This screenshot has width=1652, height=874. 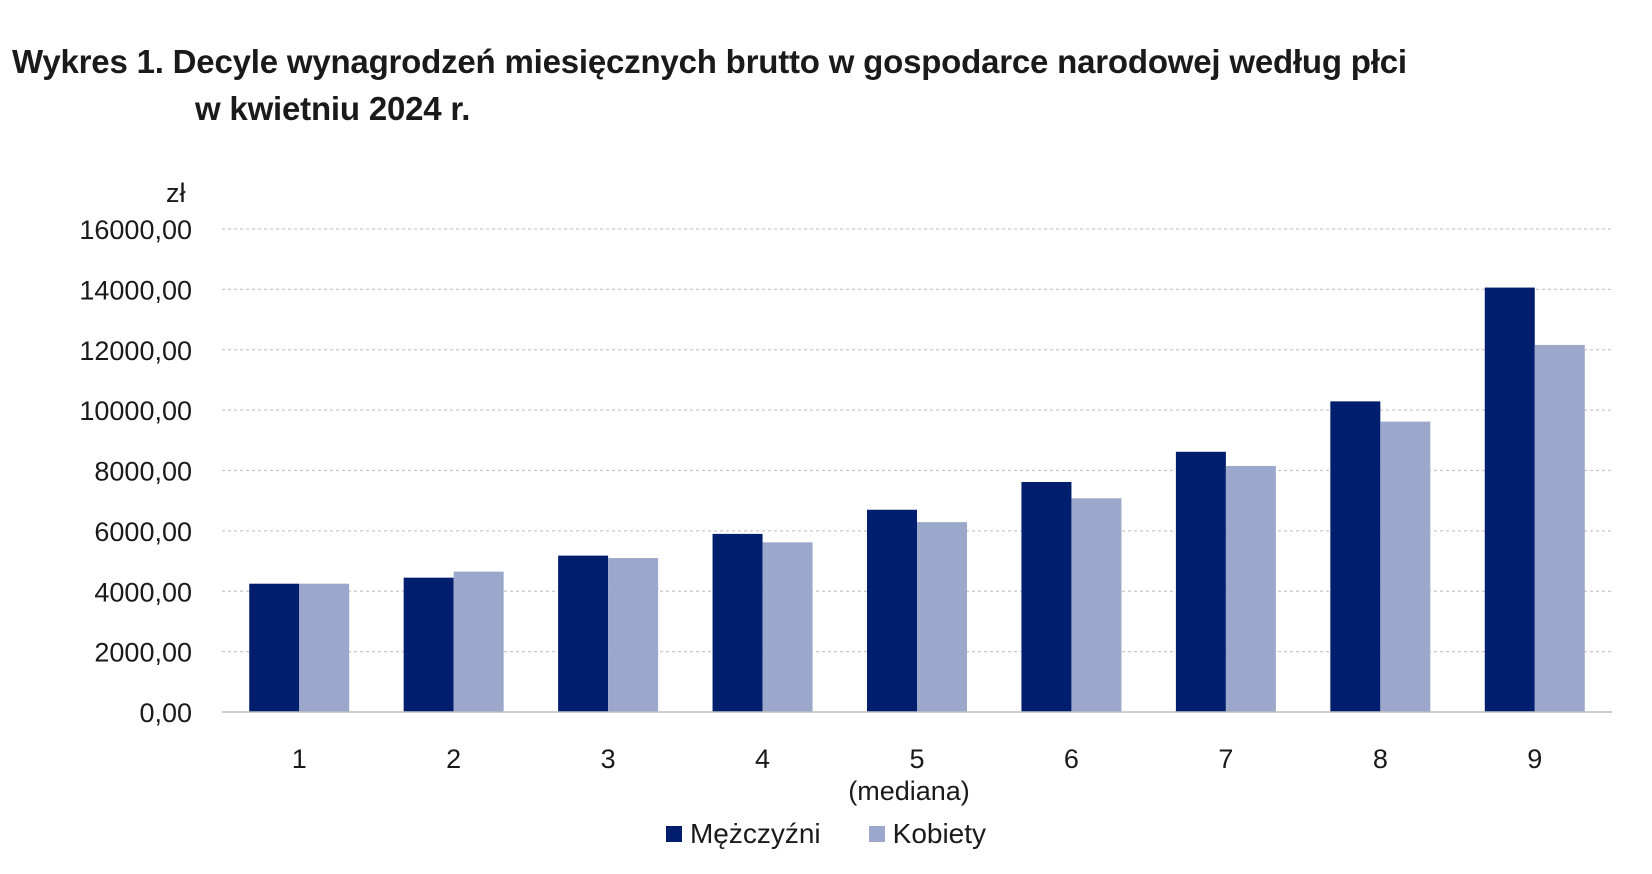 I want to click on y-tick-label: 16000,00, so click(x=135, y=230).